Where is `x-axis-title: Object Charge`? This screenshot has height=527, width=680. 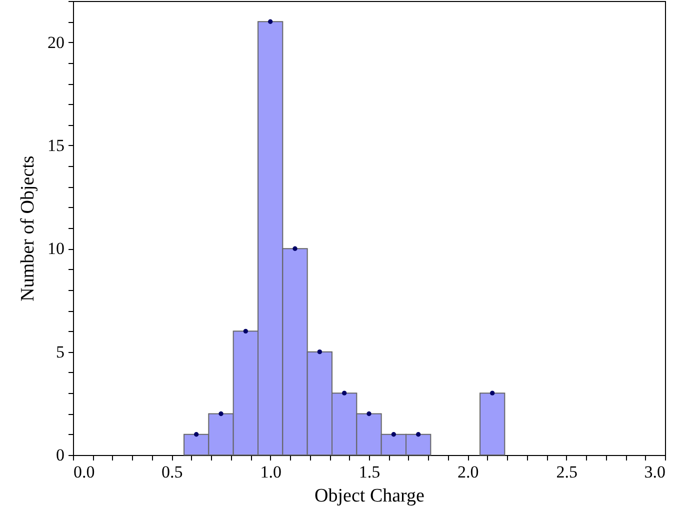 x-axis-title: Object Charge is located at coordinates (369, 496).